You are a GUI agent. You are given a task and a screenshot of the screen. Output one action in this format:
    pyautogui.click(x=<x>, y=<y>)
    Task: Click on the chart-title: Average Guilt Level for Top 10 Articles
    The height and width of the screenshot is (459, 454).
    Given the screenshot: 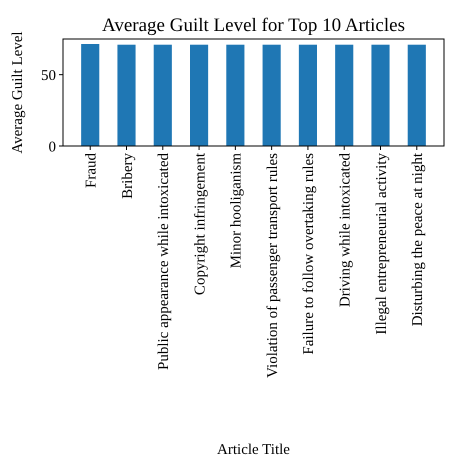 What is the action you would take?
    pyautogui.click(x=253, y=25)
    